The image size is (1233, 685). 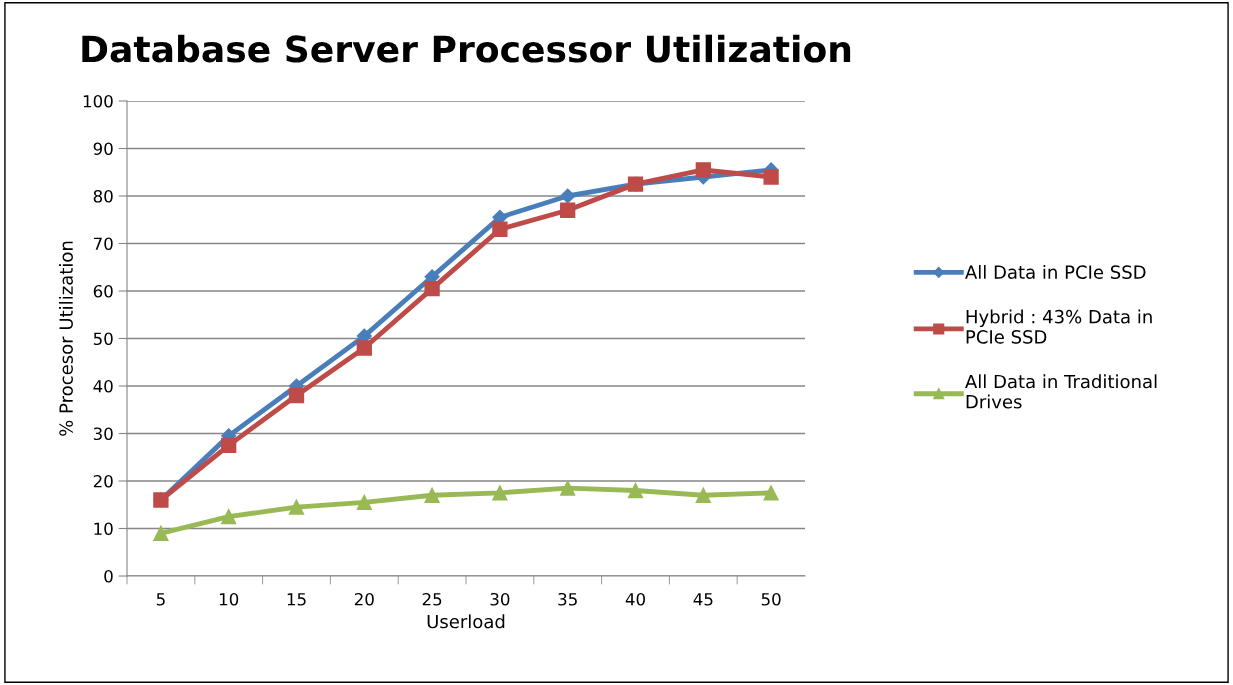 What do you see at coordinates (108, 576) in the screenshot?
I see `y-tick-label: 0` at bounding box center [108, 576].